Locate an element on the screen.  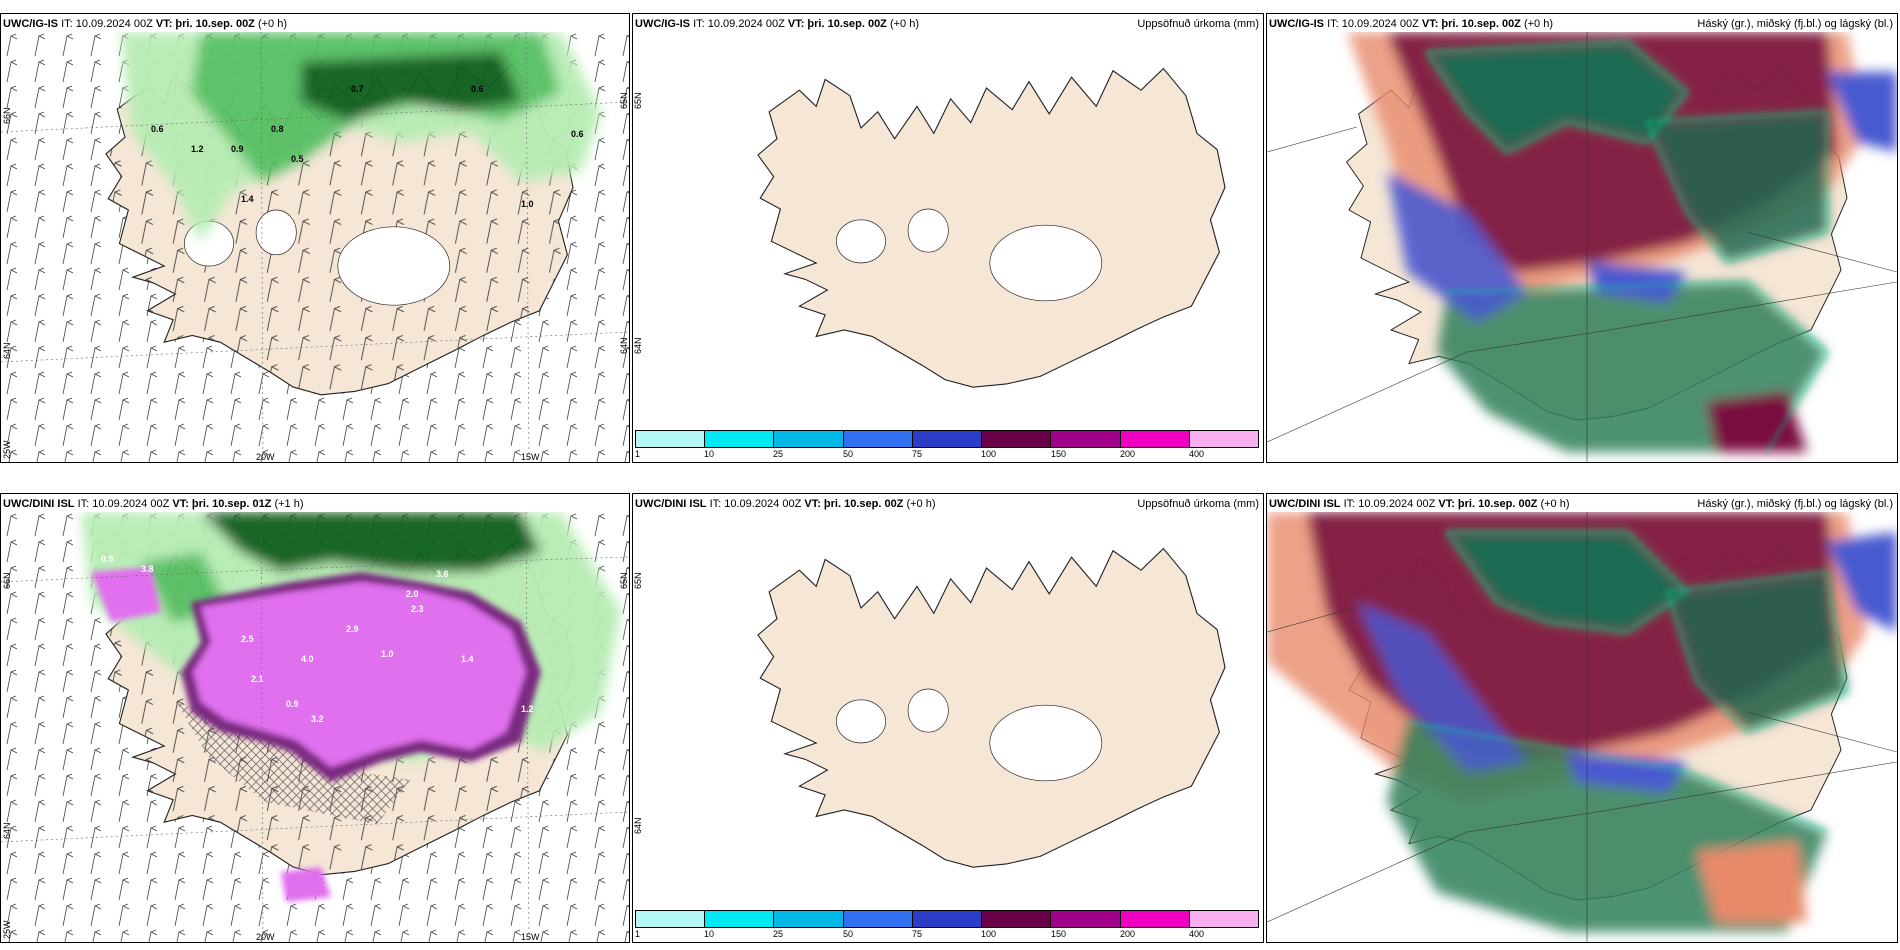
svg-text: 2.5 is located at coordinates (247, 639).